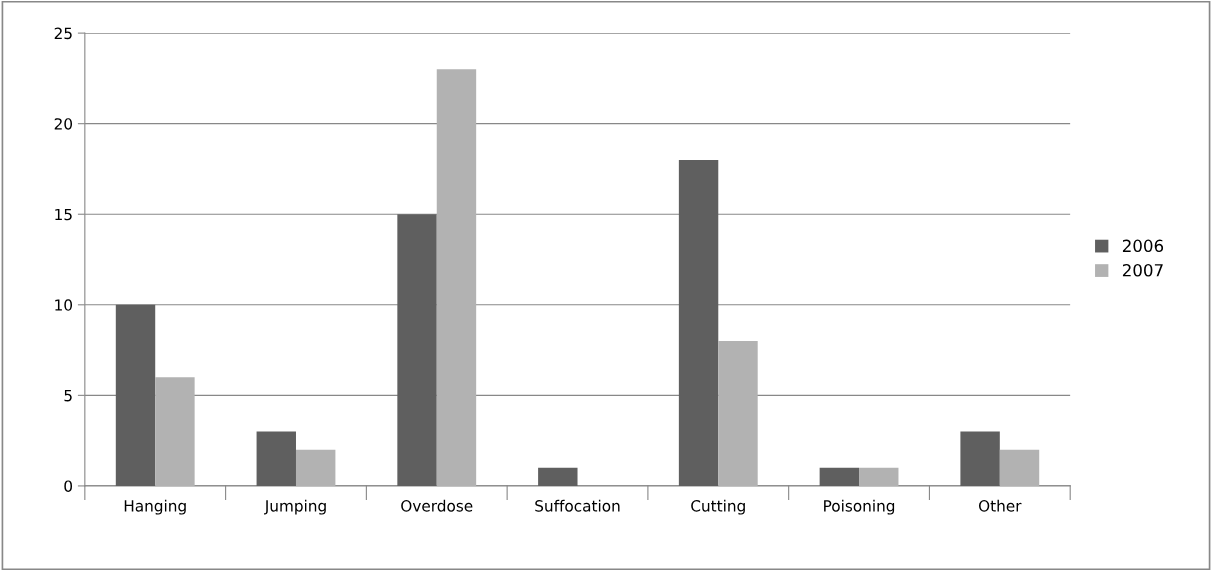  What do you see at coordinates (155, 507) in the screenshot?
I see `x-tick-label: Hanging` at bounding box center [155, 507].